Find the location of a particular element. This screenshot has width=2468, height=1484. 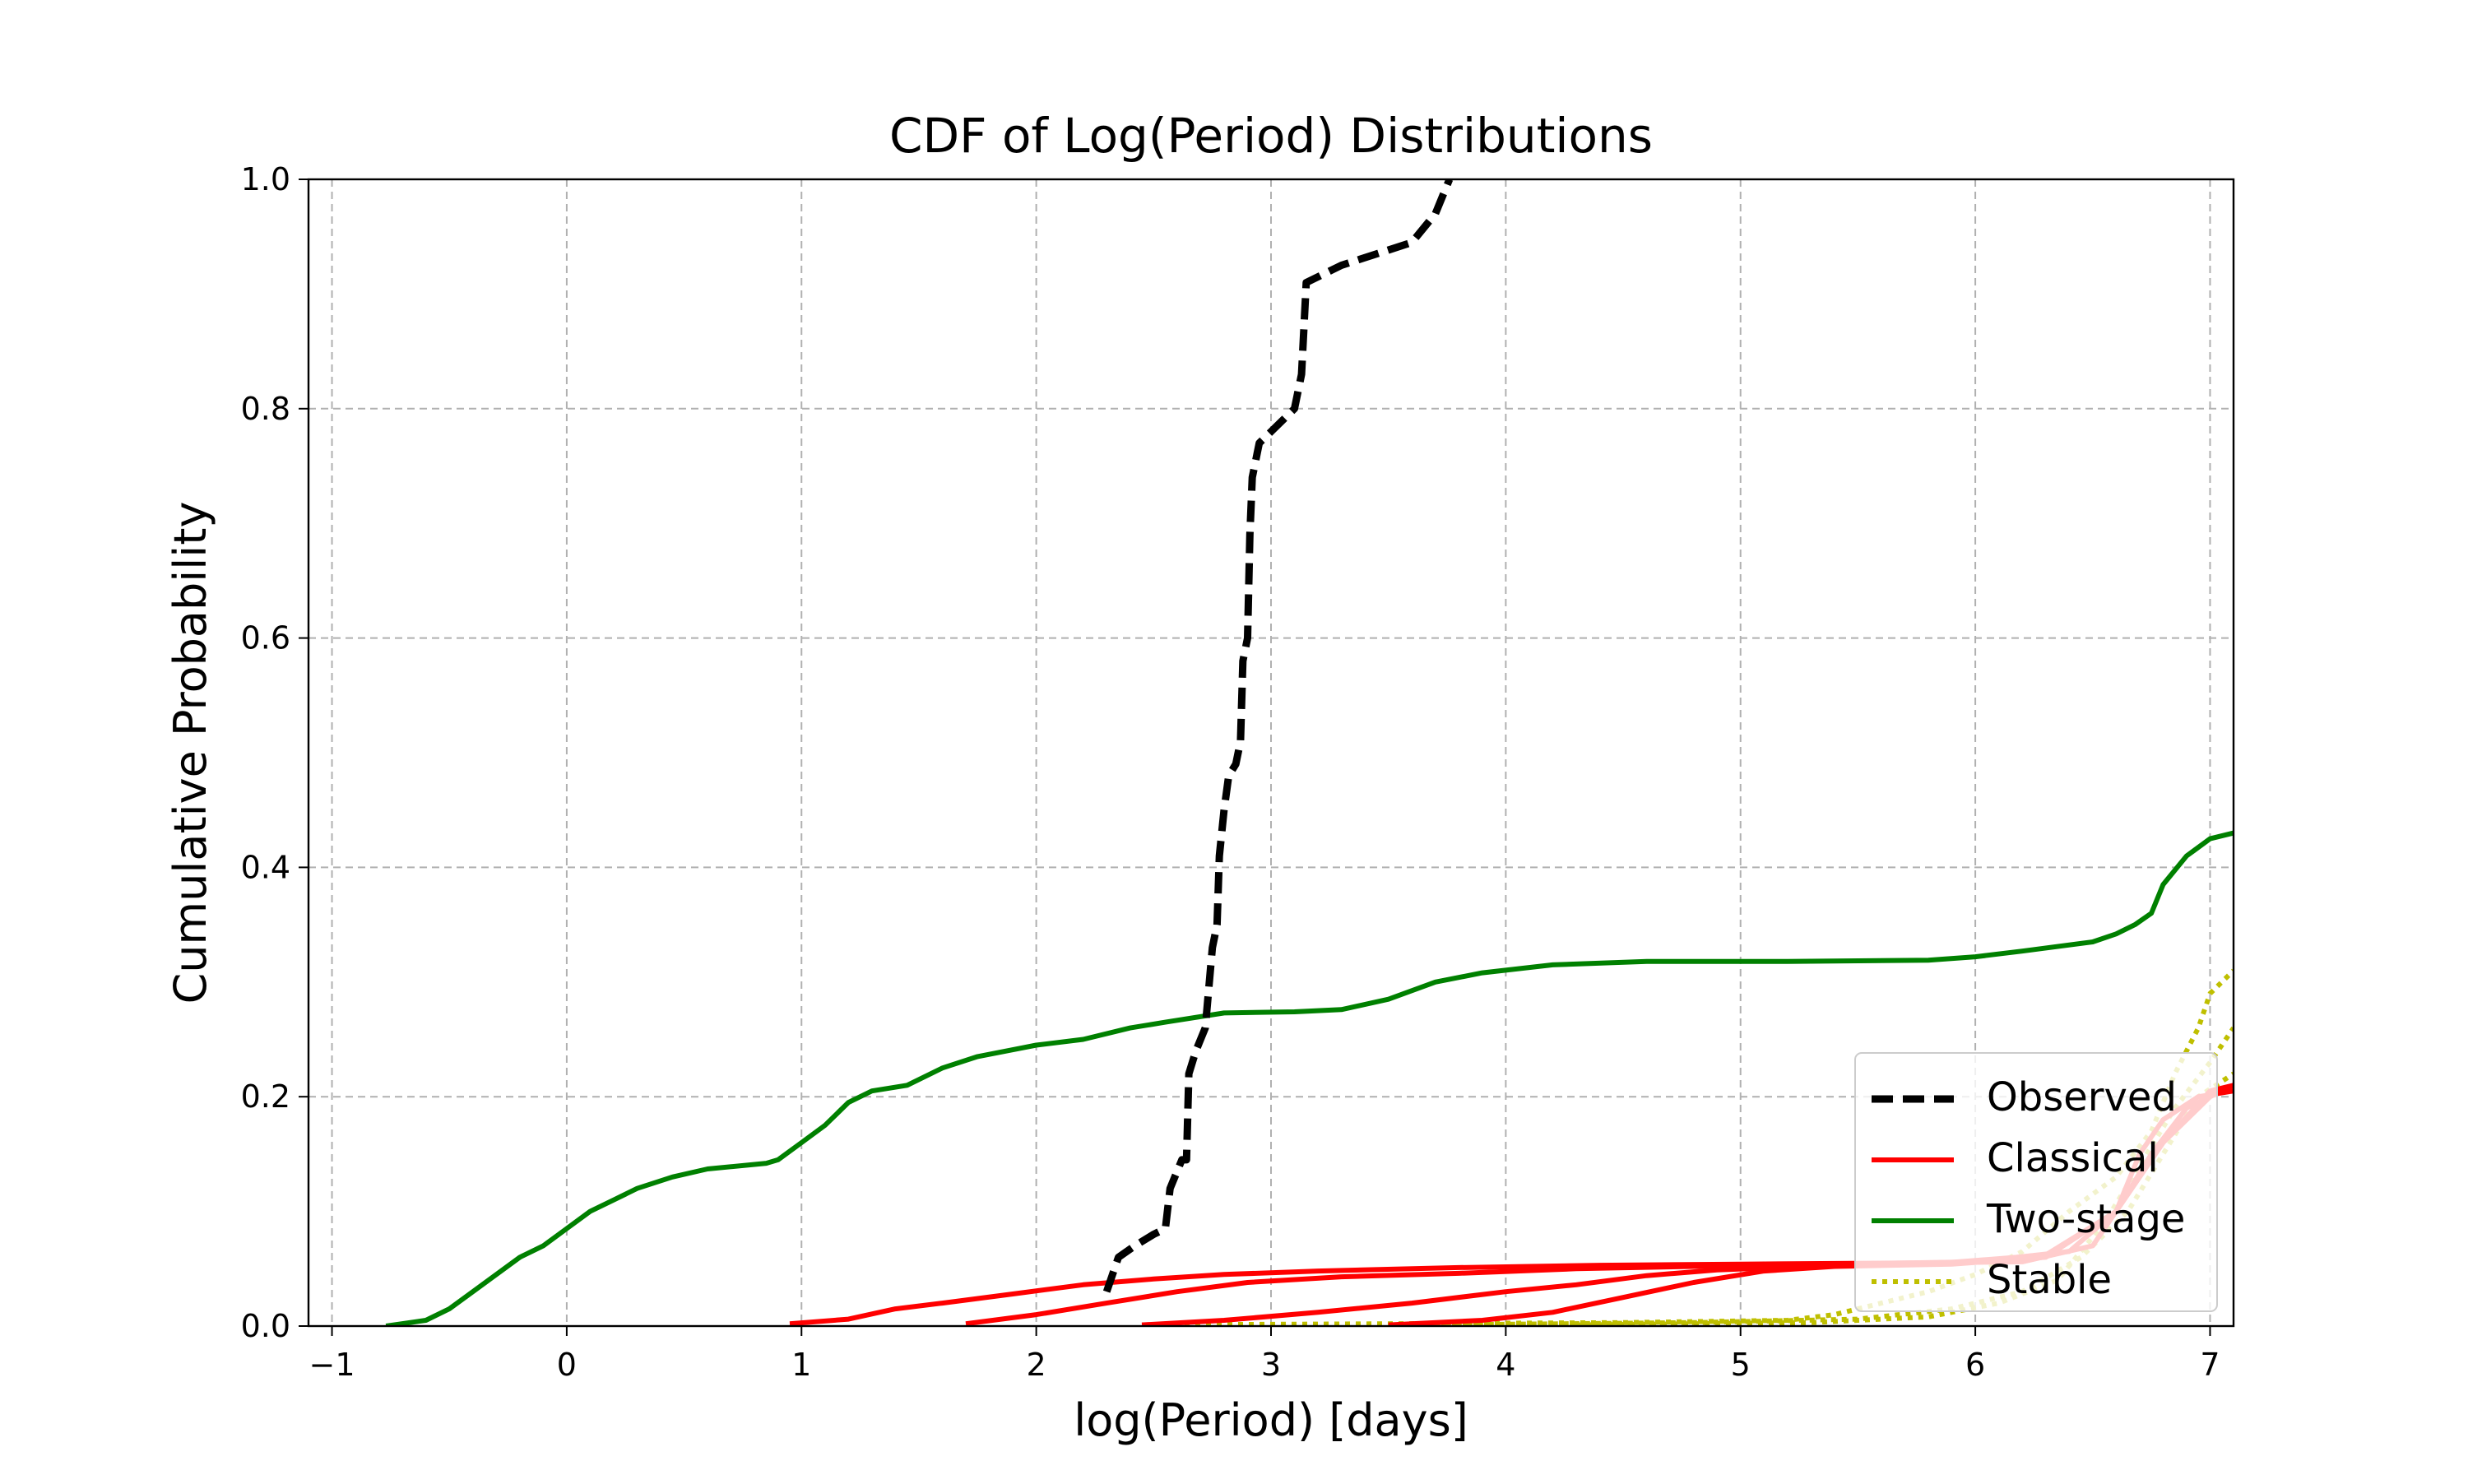

y-tick-label: 0.0 is located at coordinates (265, 1326).